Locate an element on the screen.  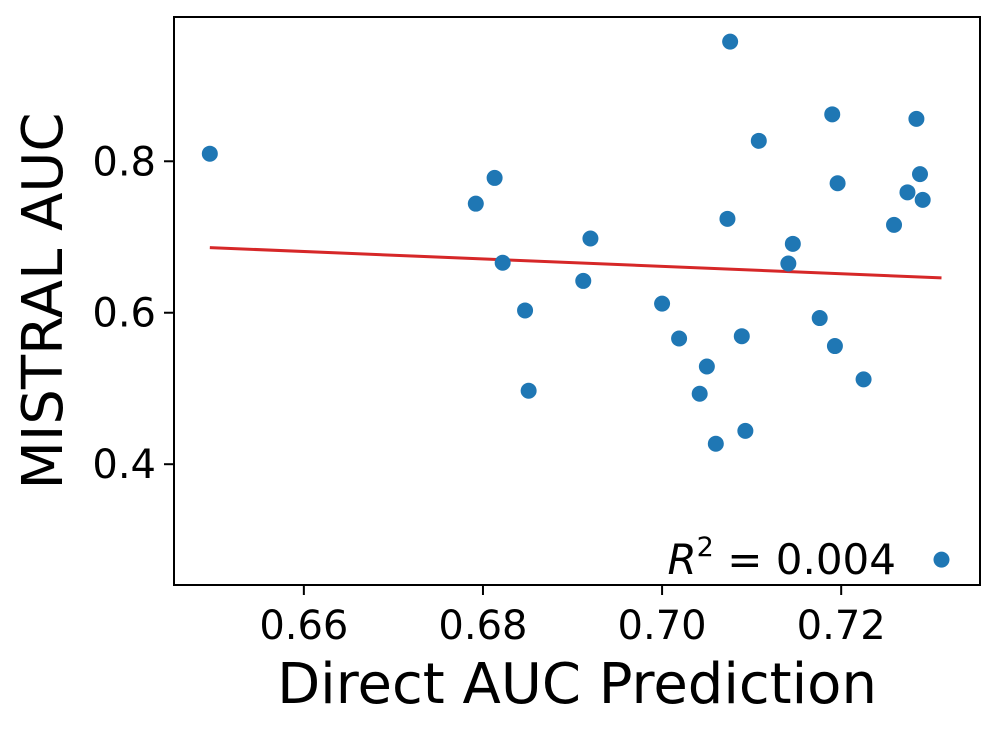
y-tick-label: 0.8 is located at coordinates (124, 162).